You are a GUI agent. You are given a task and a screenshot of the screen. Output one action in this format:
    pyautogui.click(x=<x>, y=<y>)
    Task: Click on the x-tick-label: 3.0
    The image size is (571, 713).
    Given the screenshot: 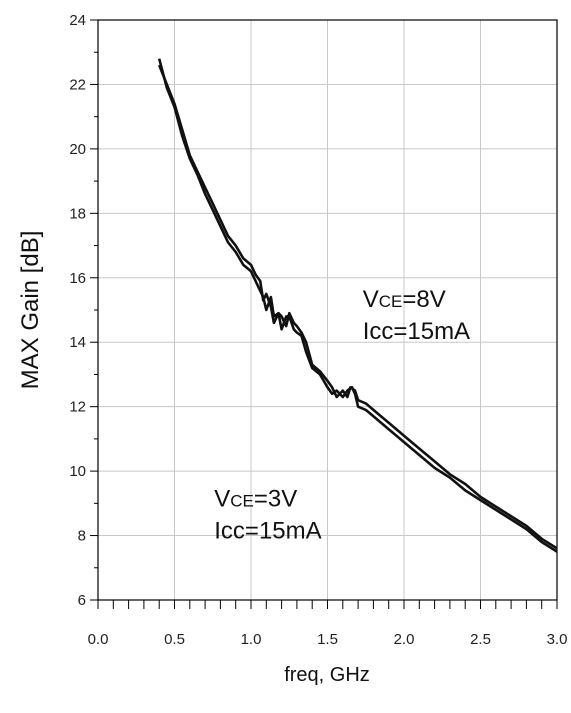 What is the action you would take?
    pyautogui.click(x=557, y=639)
    